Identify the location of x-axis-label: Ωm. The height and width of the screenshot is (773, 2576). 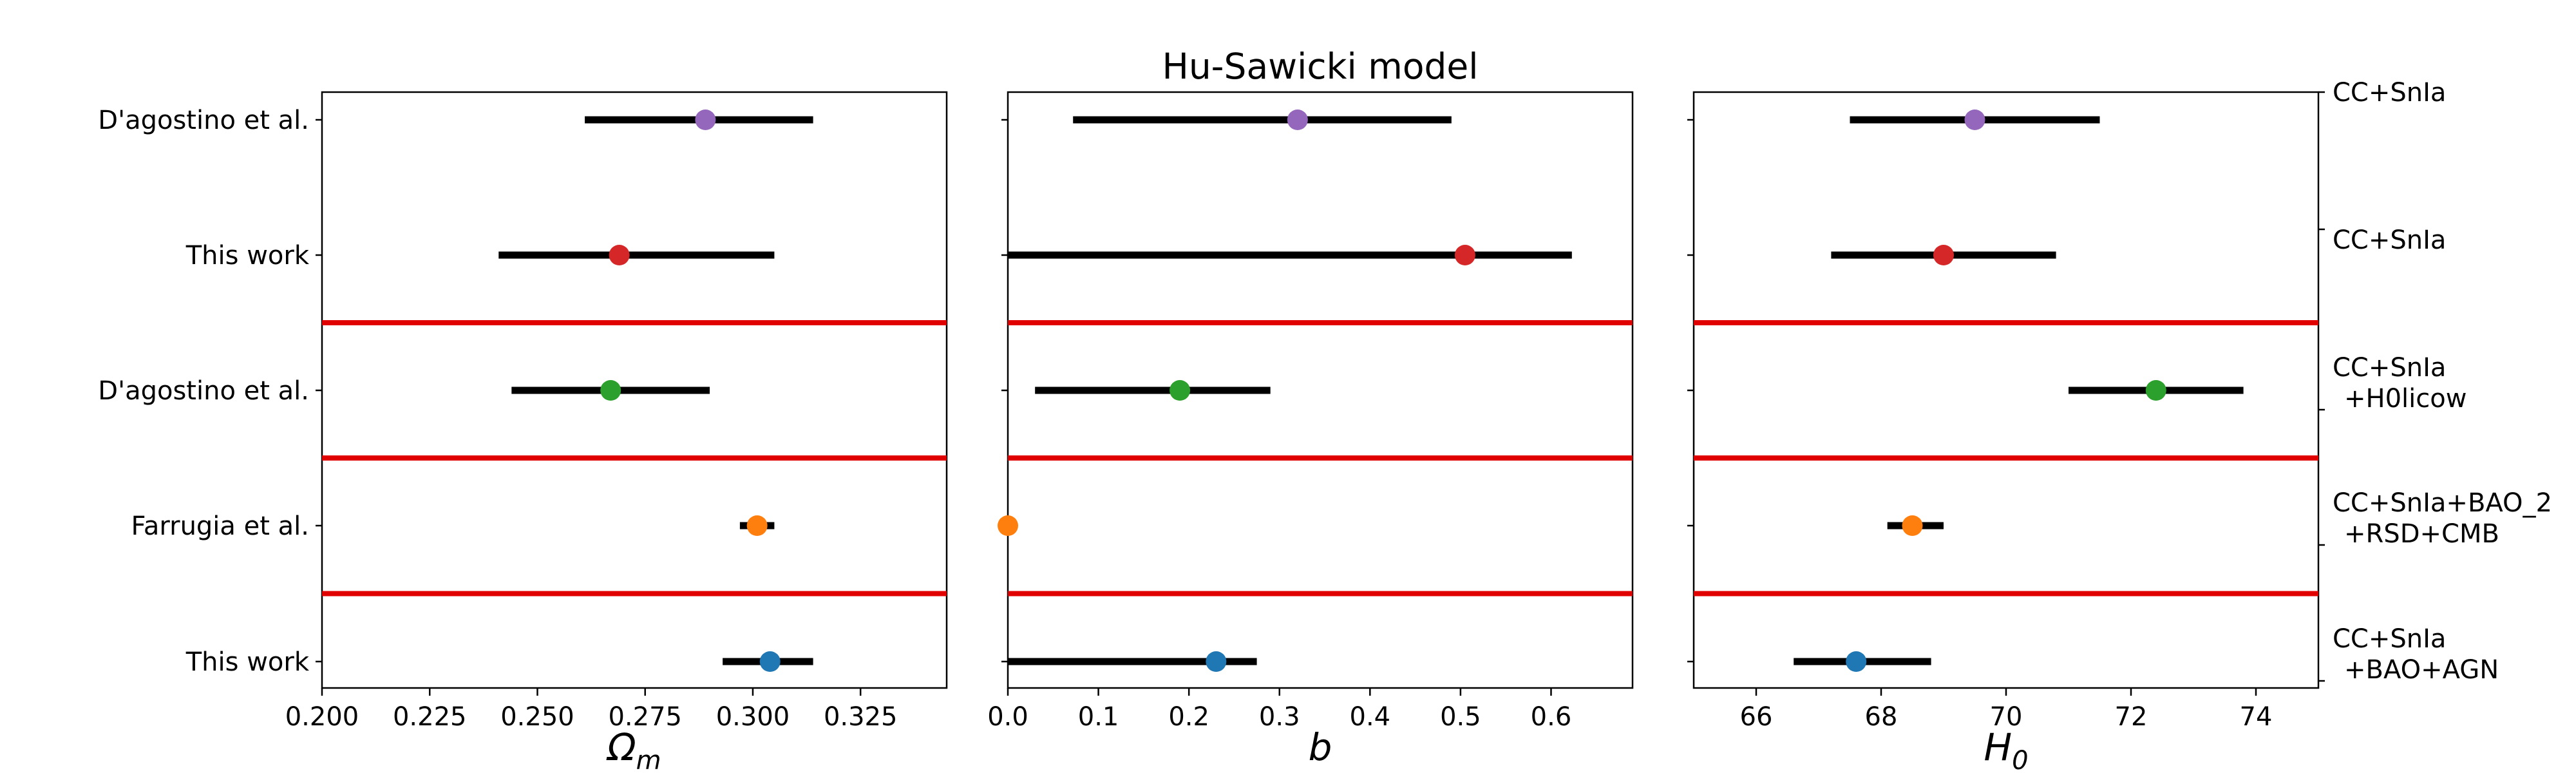
(634, 749).